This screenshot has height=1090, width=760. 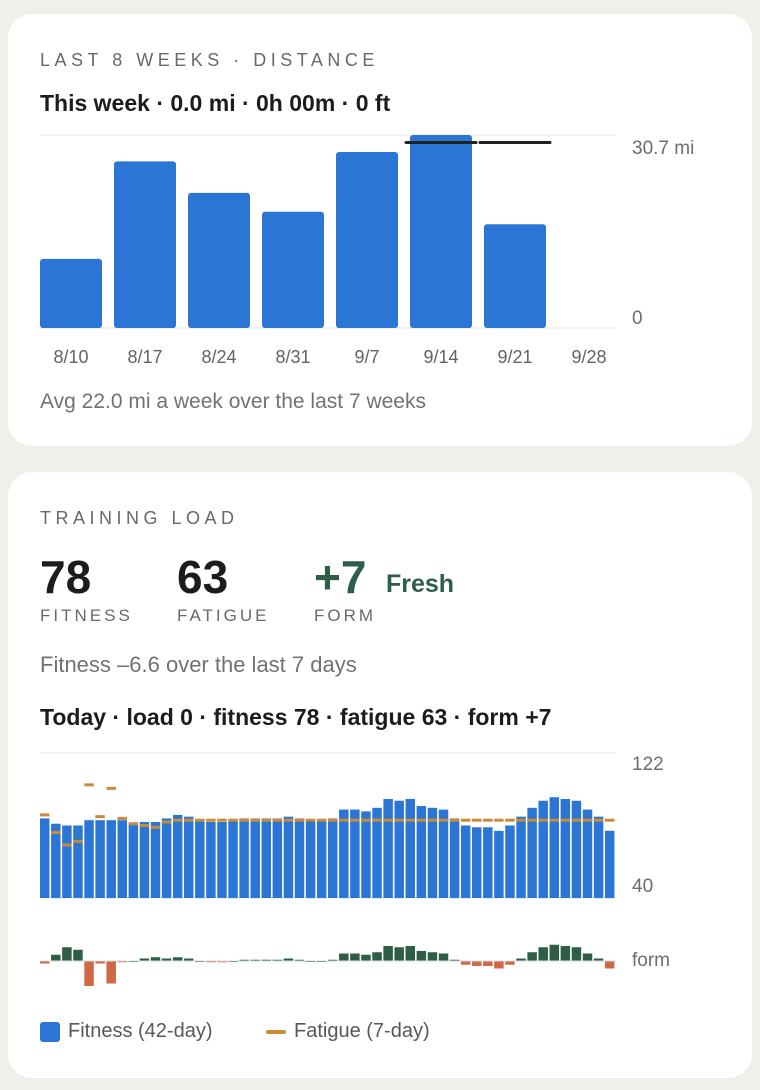 What do you see at coordinates (441, 357) in the screenshot?
I see `distance-x-label: 9/14` at bounding box center [441, 357].